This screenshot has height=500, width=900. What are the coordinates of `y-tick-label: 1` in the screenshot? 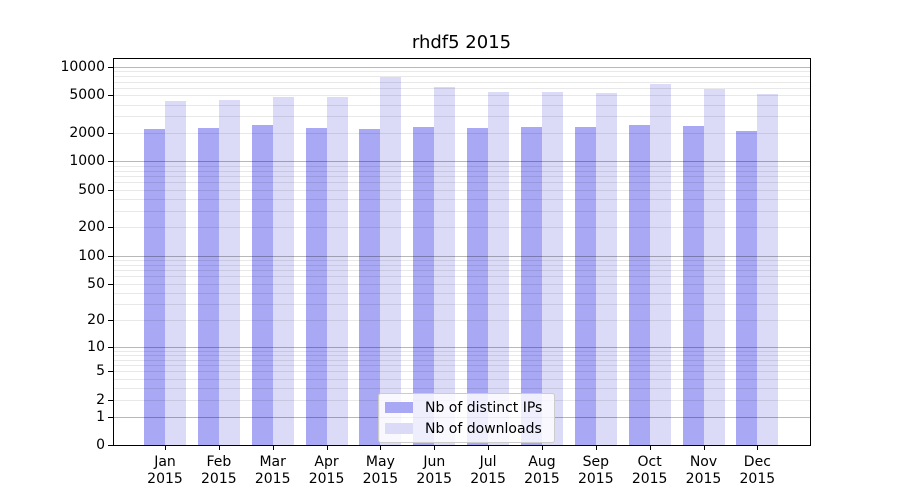 It's located at (100, 416).